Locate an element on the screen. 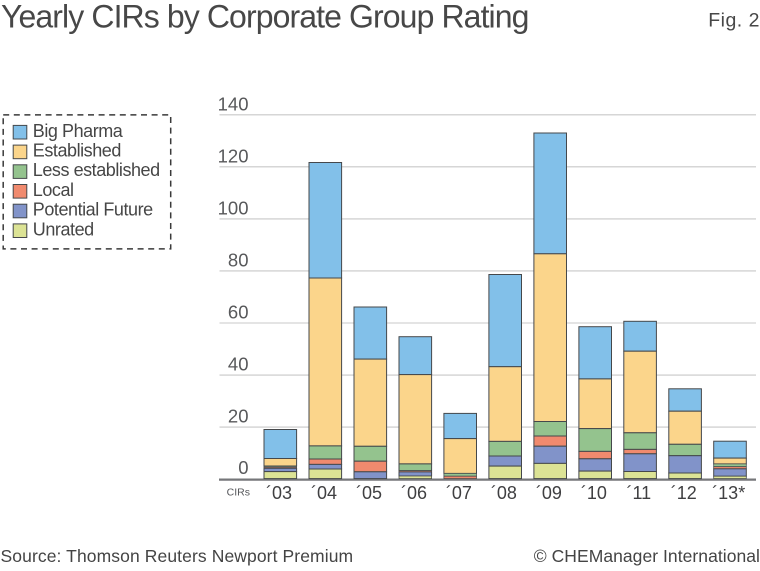  svg-text: Established is located at coordinates (77, 151).